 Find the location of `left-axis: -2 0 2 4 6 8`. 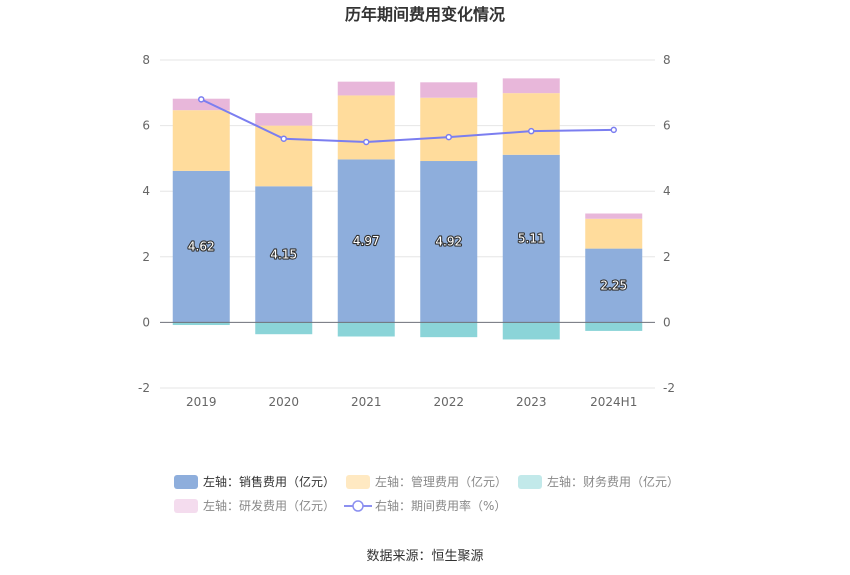

left-axis: -2 0 2 4 6 8 is located at coordinates (144, 224).